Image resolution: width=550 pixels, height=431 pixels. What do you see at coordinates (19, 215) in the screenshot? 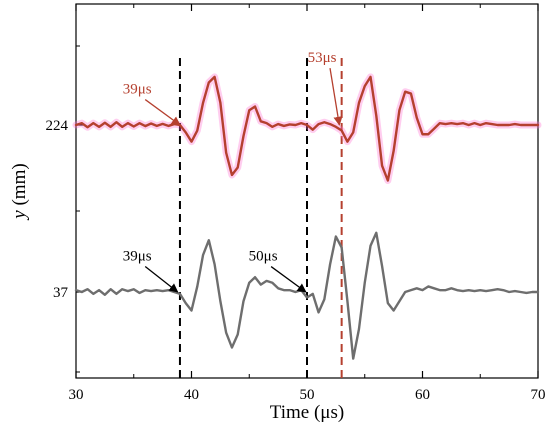
I see `y-axis-var: y` at bounding box center [19, 215].